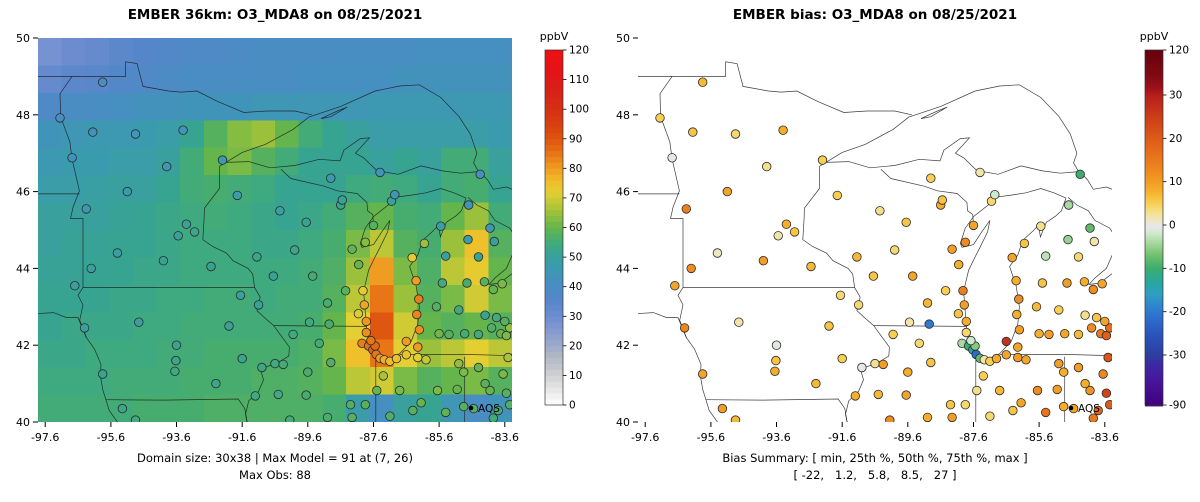 The width and height of the screenshot is (1200, 502). I want to click on y-tick-label: 40, so click(23, 422).